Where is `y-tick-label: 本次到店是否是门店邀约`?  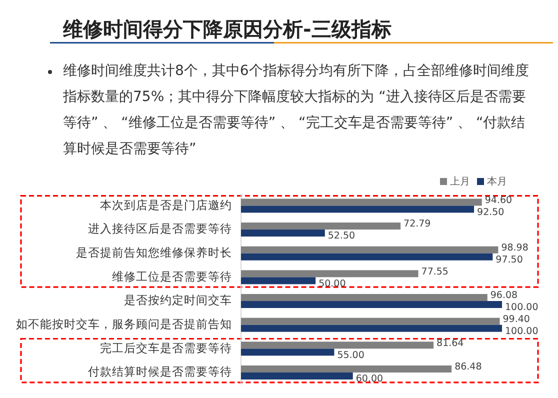
y-tick-label: 本次到店是否是门店邀约 is located at coordinates (166, 205).